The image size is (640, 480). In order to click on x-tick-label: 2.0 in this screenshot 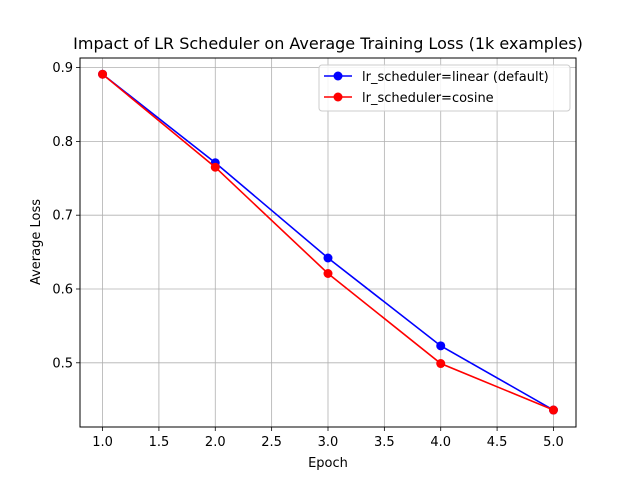, I will do `click(215, 442)`.